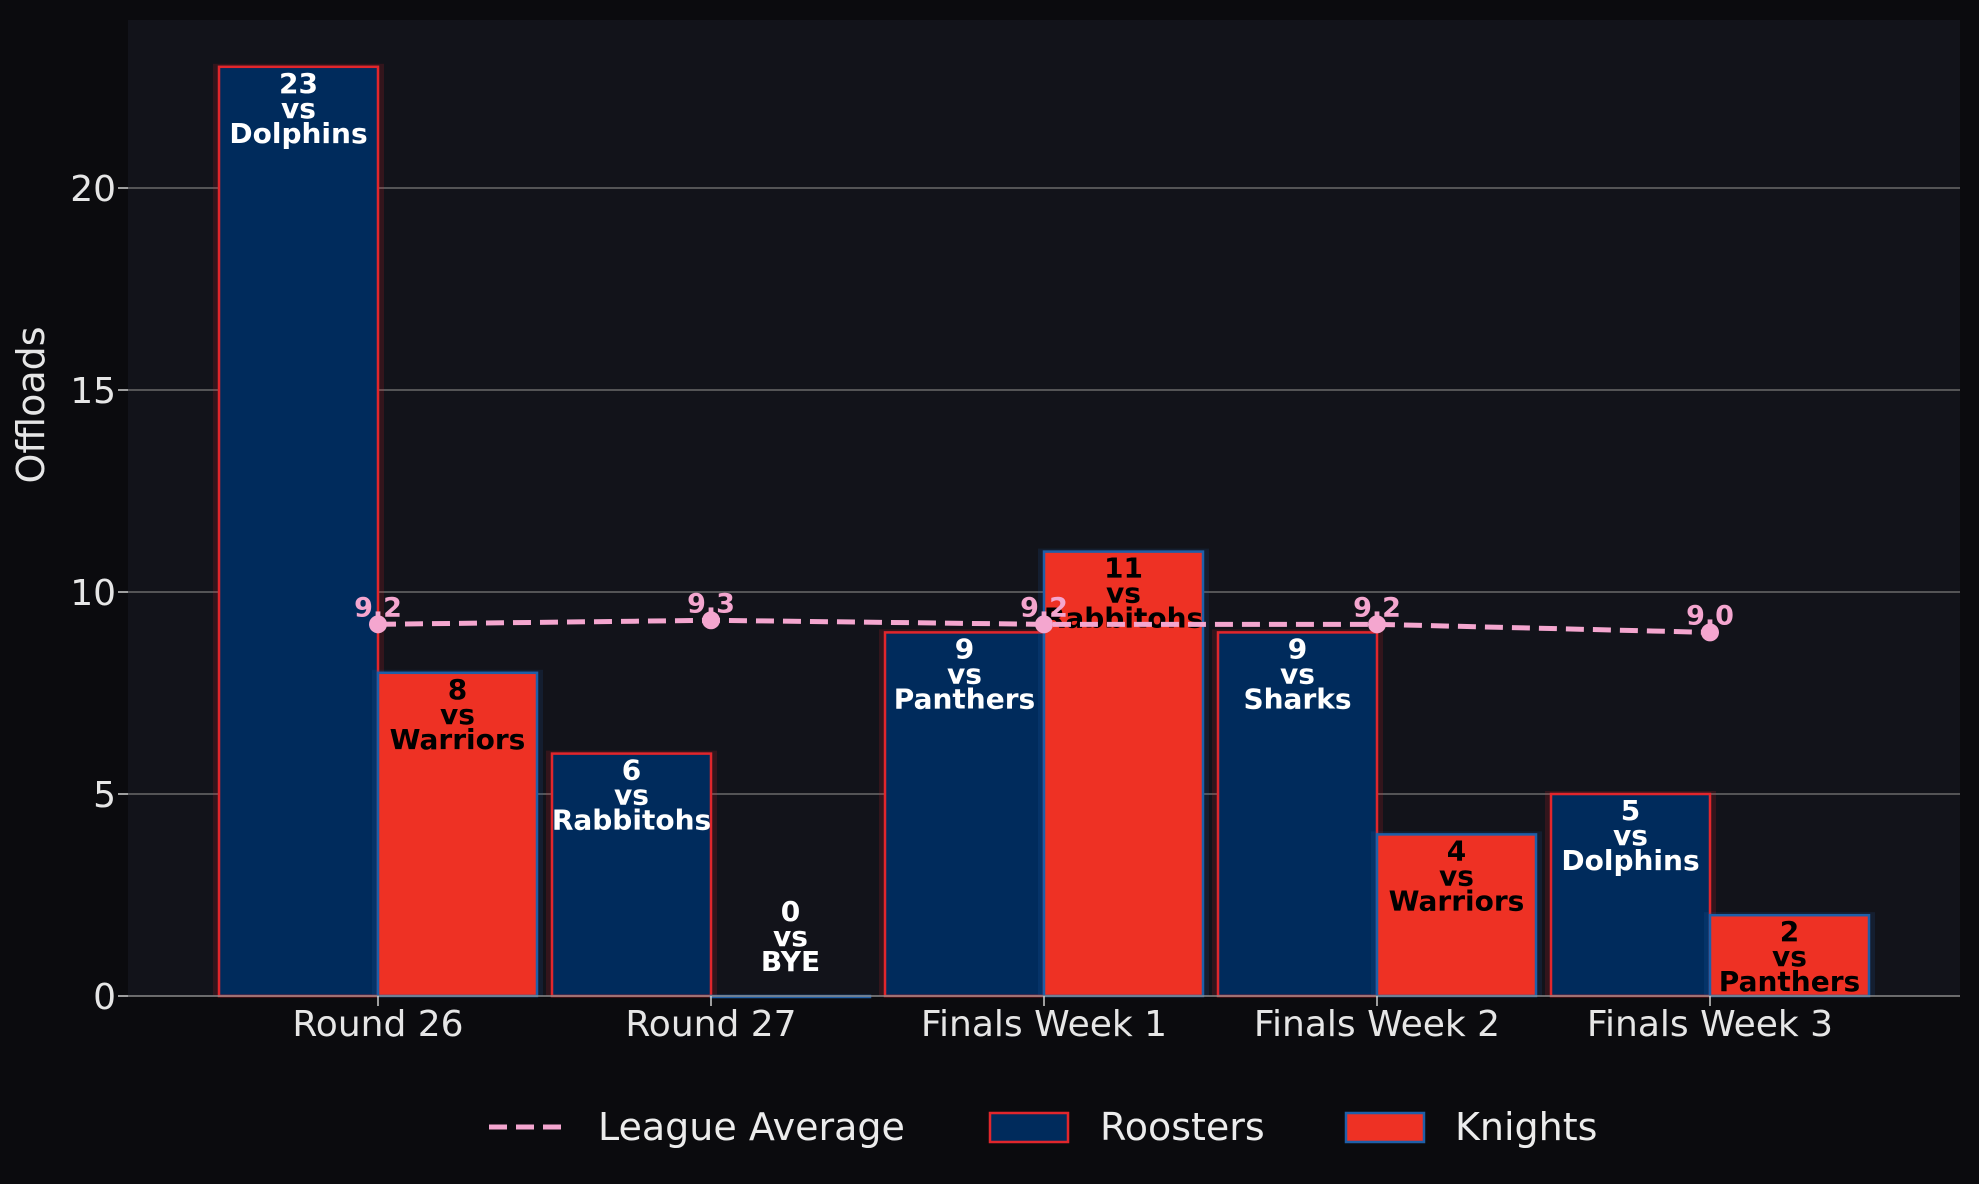 The height and width of the screenshot is (1184, 1979). Describe the element at coordinates (711, 603) in the screenshot. I see `league-average-label: 9.3` at that location.